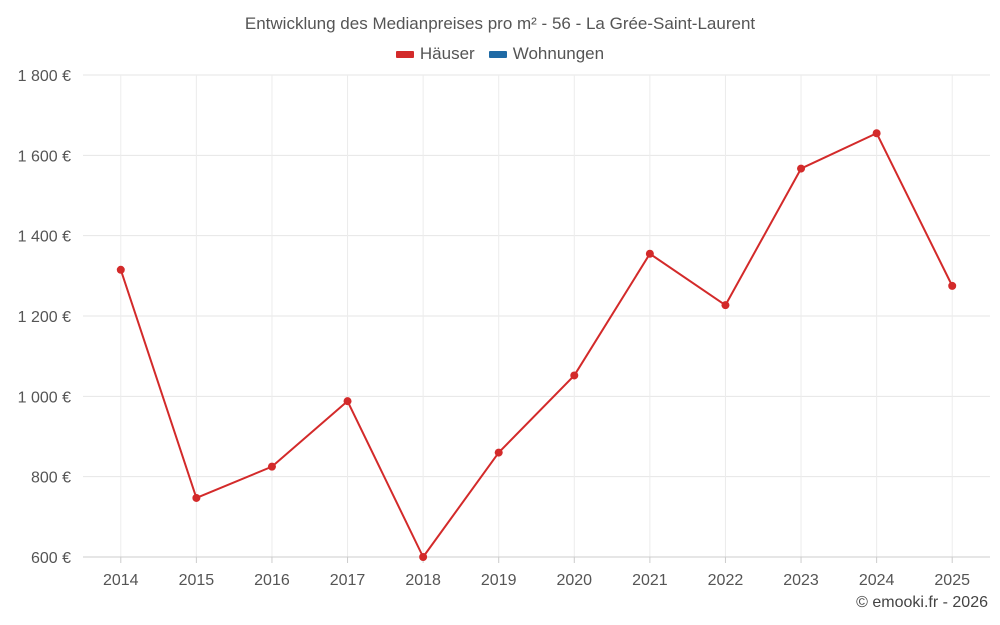 The height and width of the screenshot is (625, 1000). I want to click on x-tick-label: 2014, so click(121, 580).